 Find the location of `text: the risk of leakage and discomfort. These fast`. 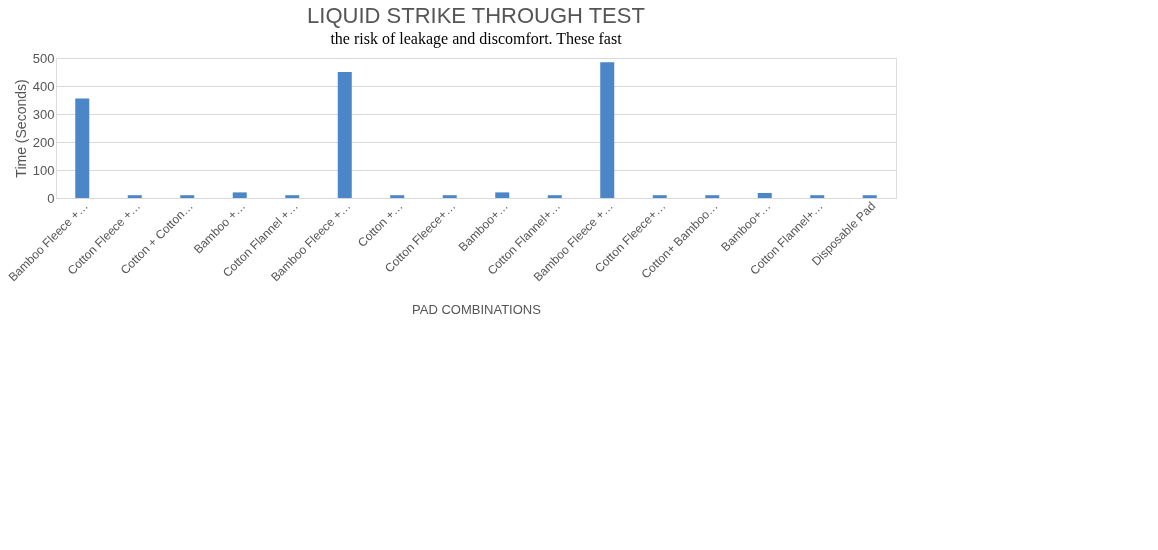

text: the risk of leakage and discomfort. These fast is located at coordinates (476, 39).